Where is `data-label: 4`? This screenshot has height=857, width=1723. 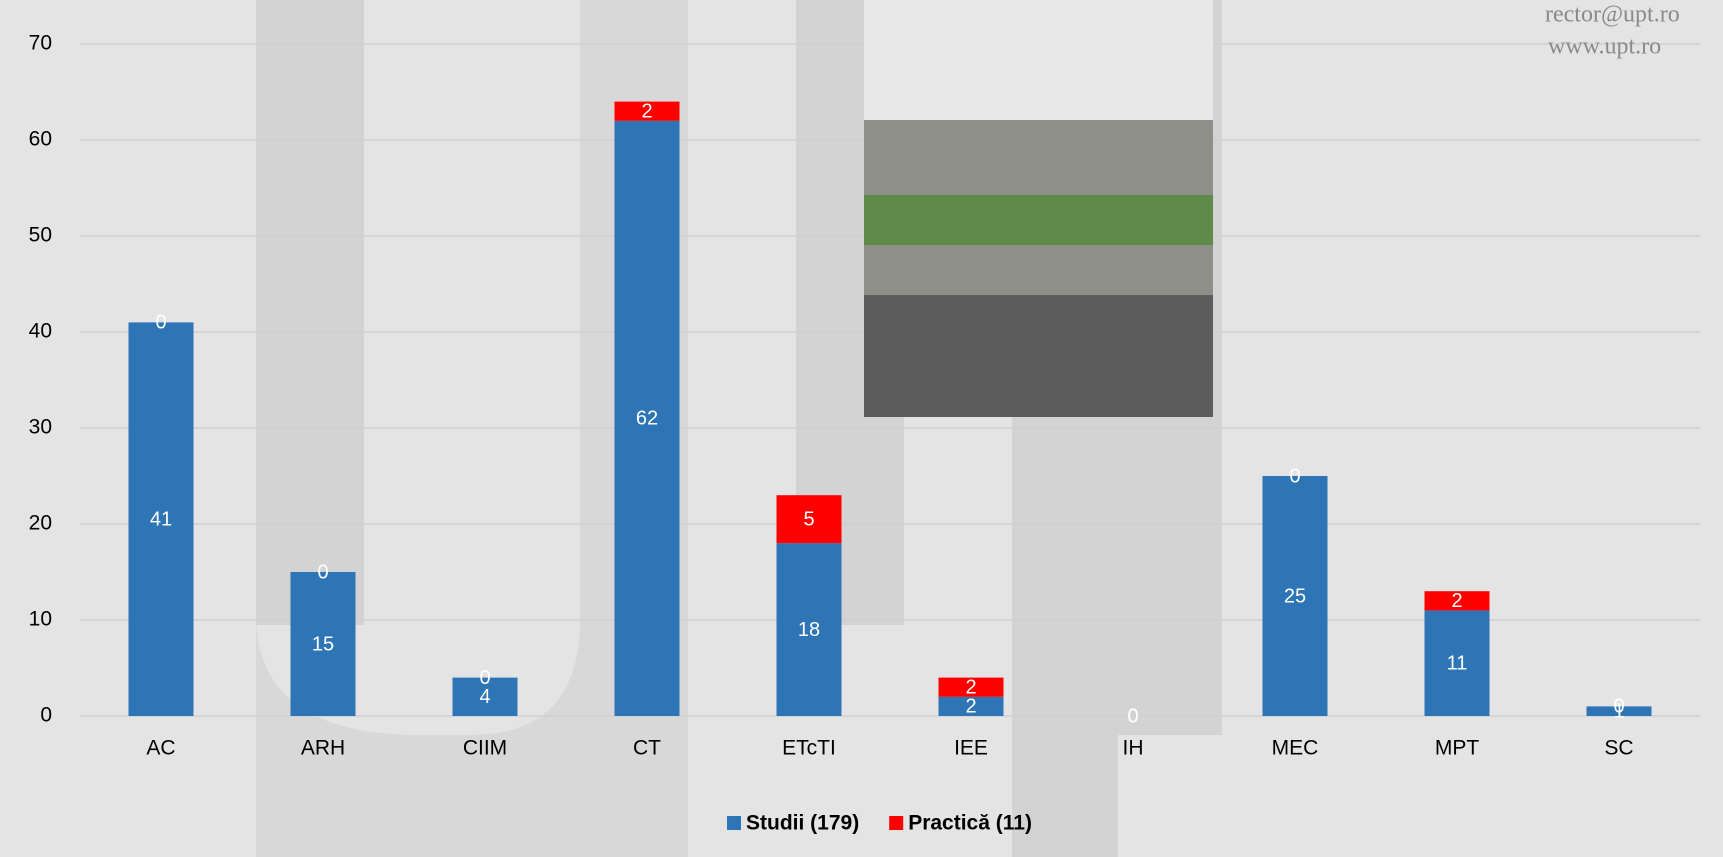 data-label: 4 is located at coordinates (484, 697).